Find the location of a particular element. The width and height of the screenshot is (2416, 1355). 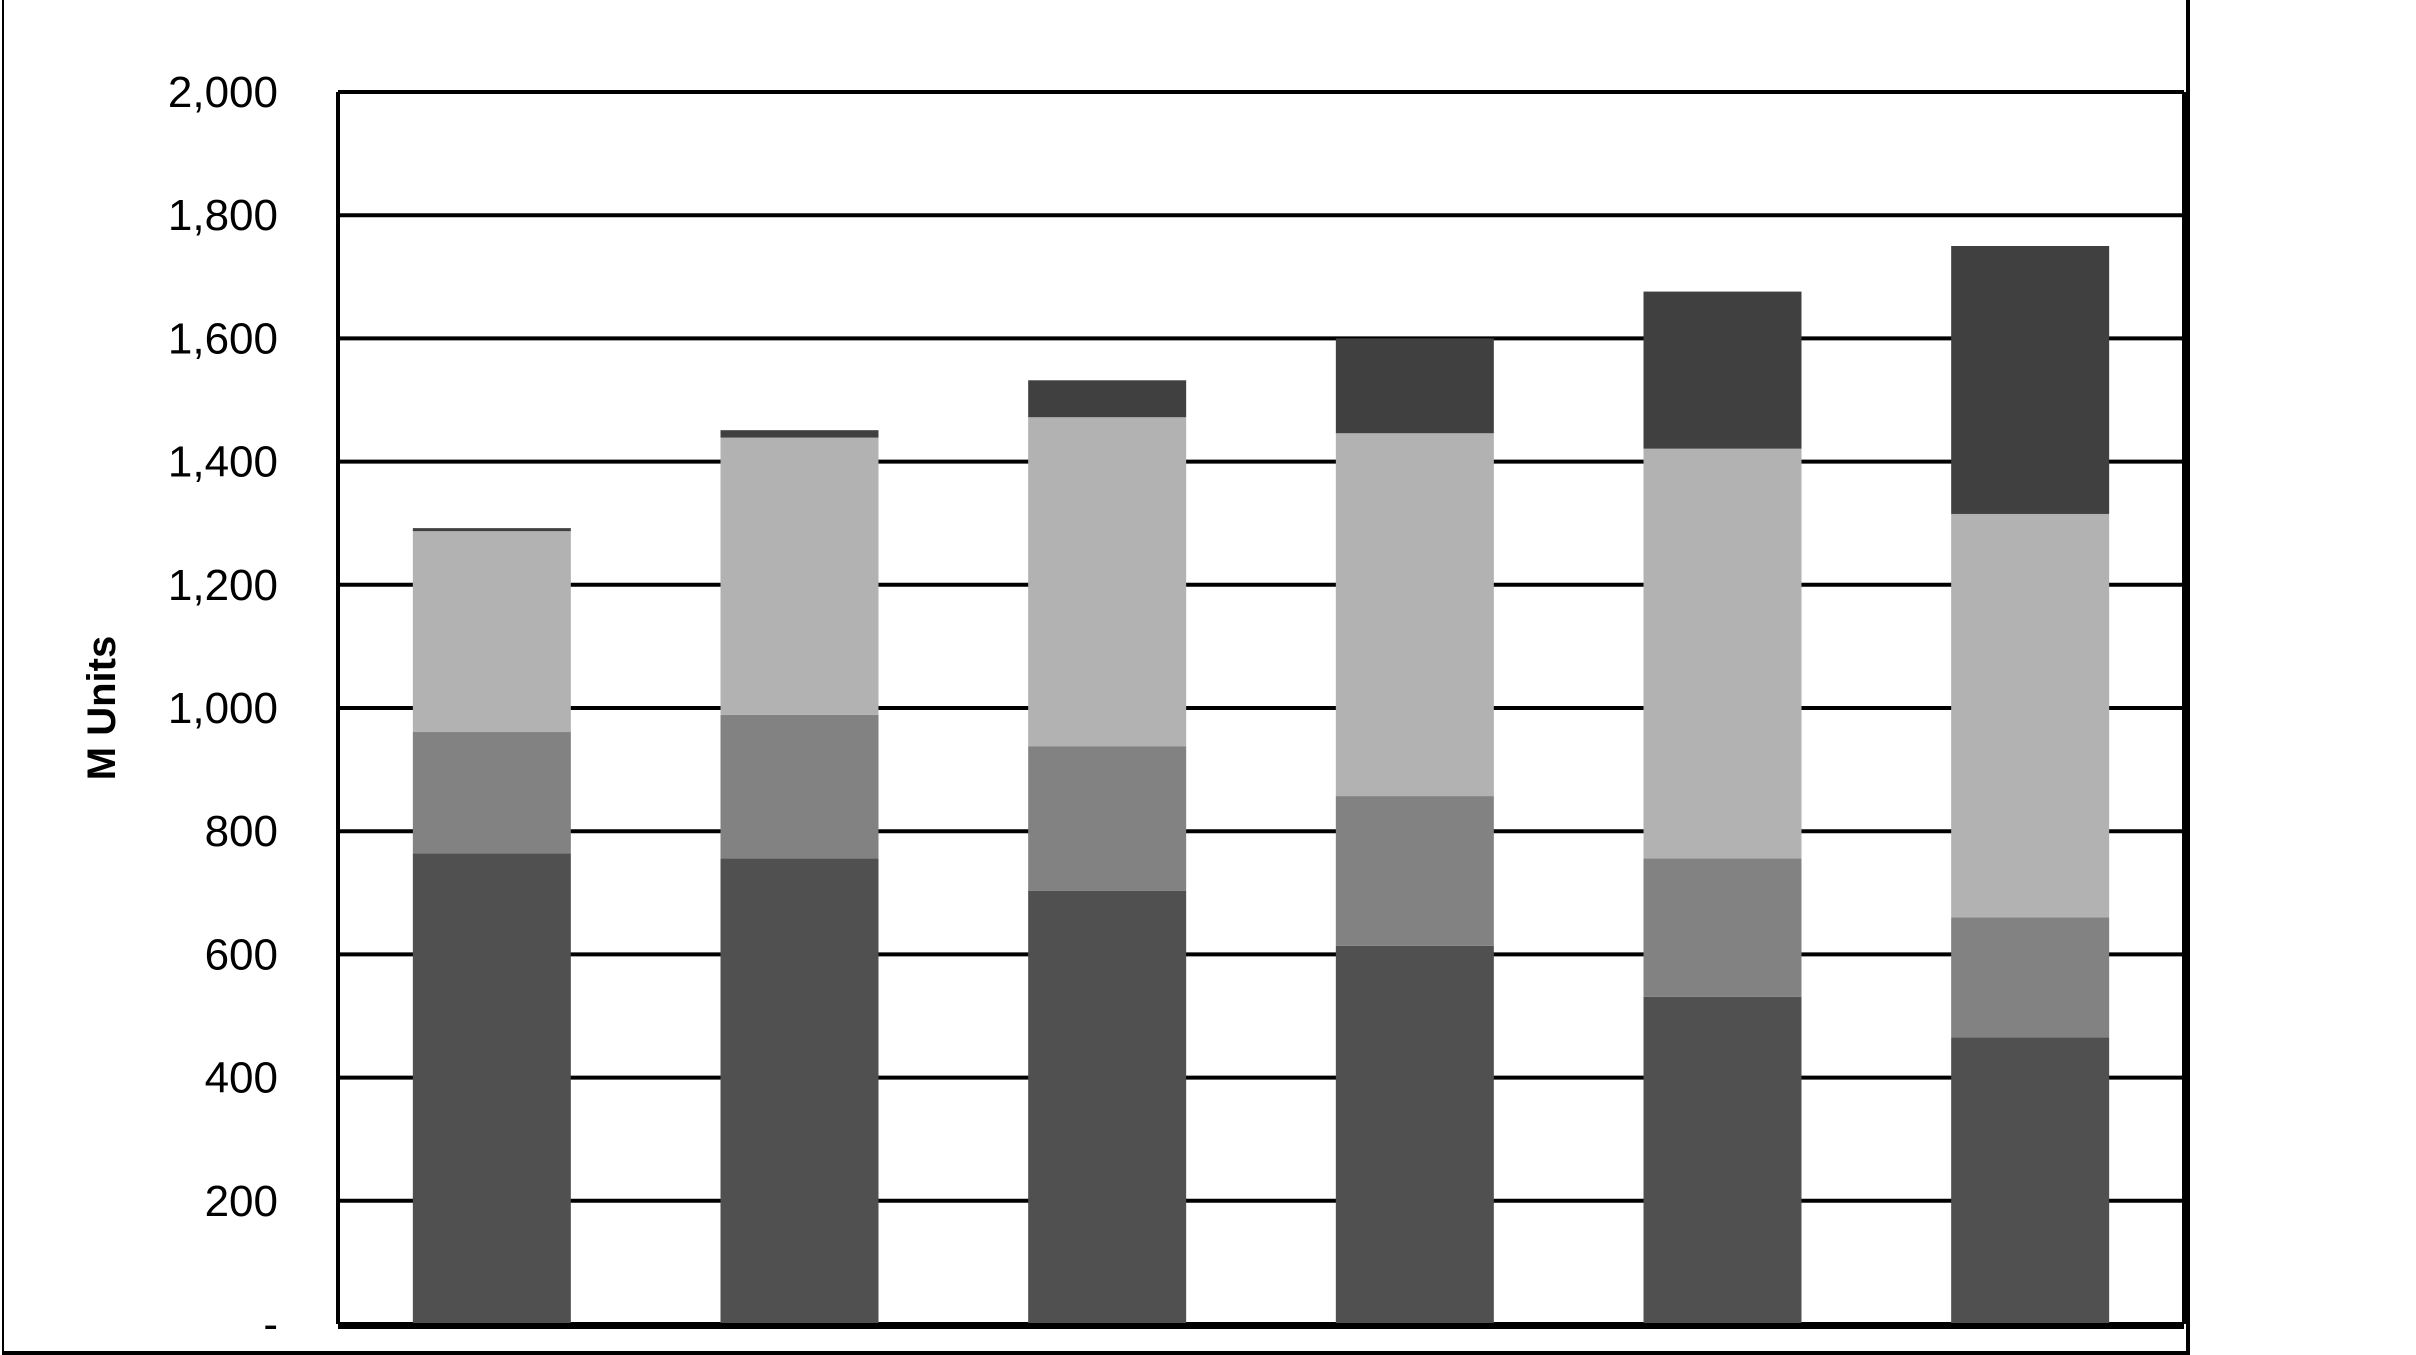

y-tick-label: 1,200 is located at coordinates (223, 585).